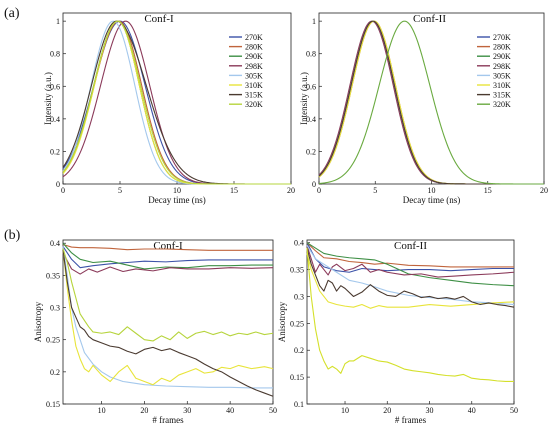 This screenshot has width=550, height=426. Describe the element at coordinates (299, 404) in the screenshot. I see `y-tick-label: 0.1` at that location.